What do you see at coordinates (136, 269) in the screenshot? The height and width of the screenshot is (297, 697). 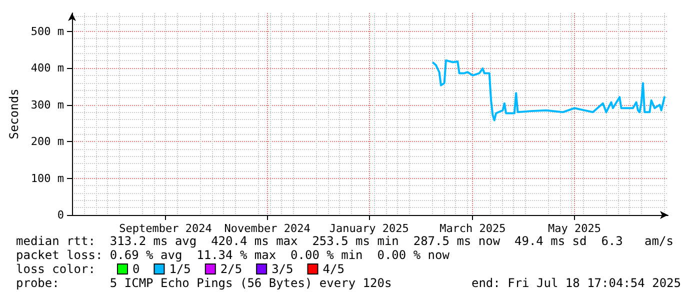 I see `legend-label: 0` at bounding box center [136, 269].